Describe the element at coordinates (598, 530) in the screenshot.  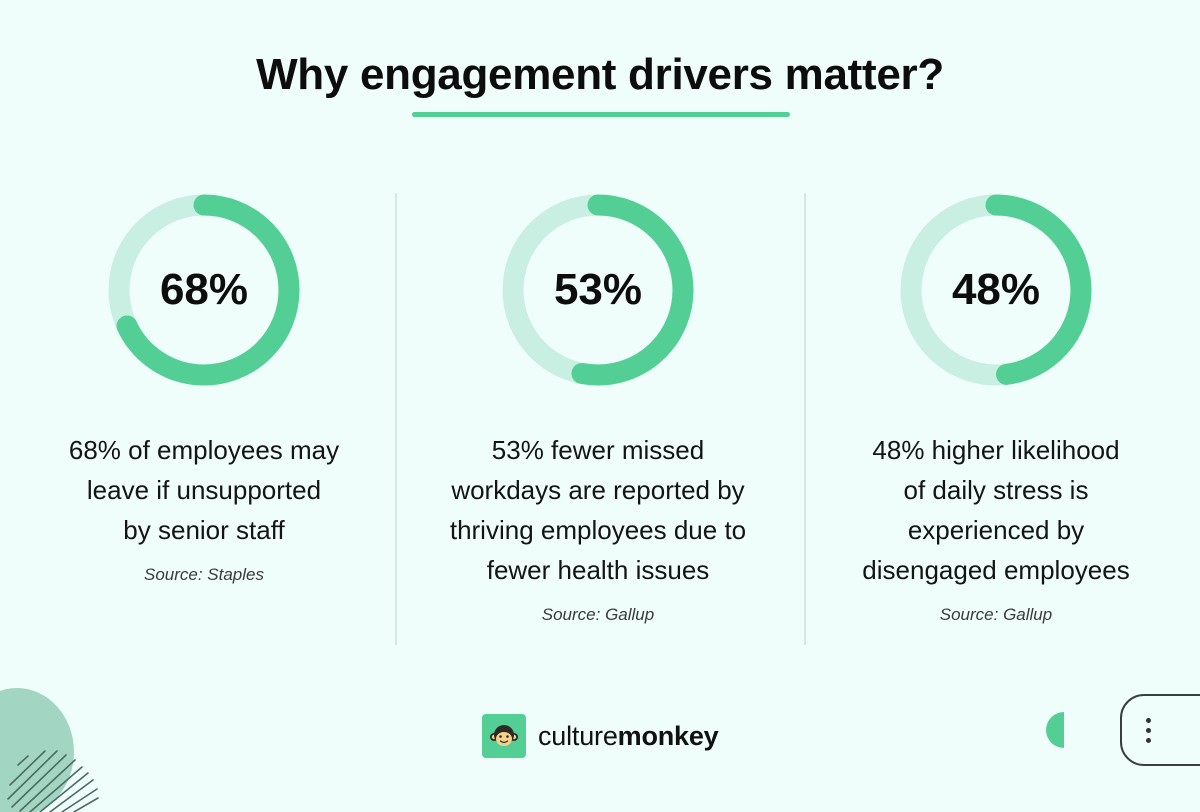
I see `stat-line: thriving employees due to` at that location.